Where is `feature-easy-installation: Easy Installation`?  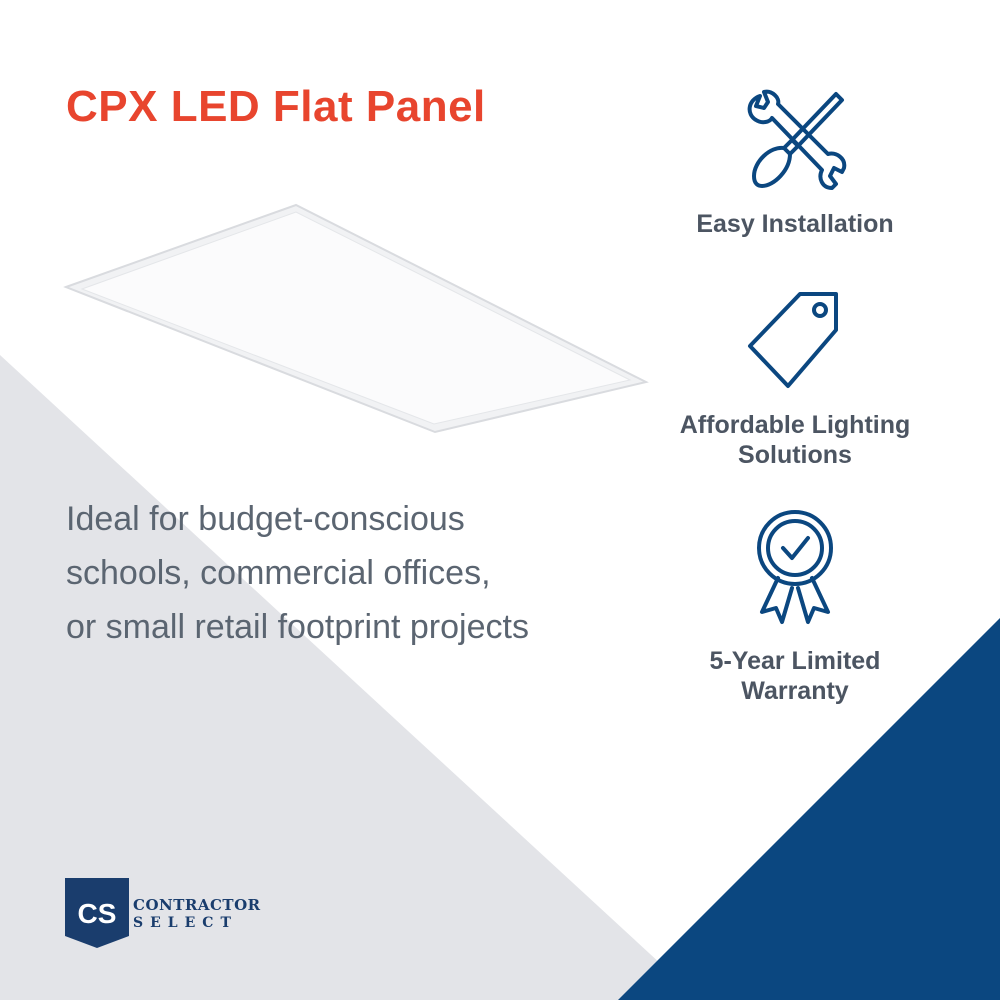
feature-easy-installation: Easy Installation is located at coordinates (795, 163).